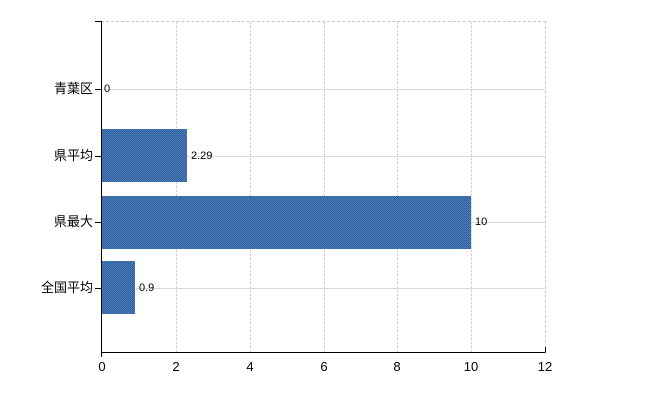 This screenshot has height=400, width=650. I want to click on x-tick-label-2: 2, so click(176, 366).